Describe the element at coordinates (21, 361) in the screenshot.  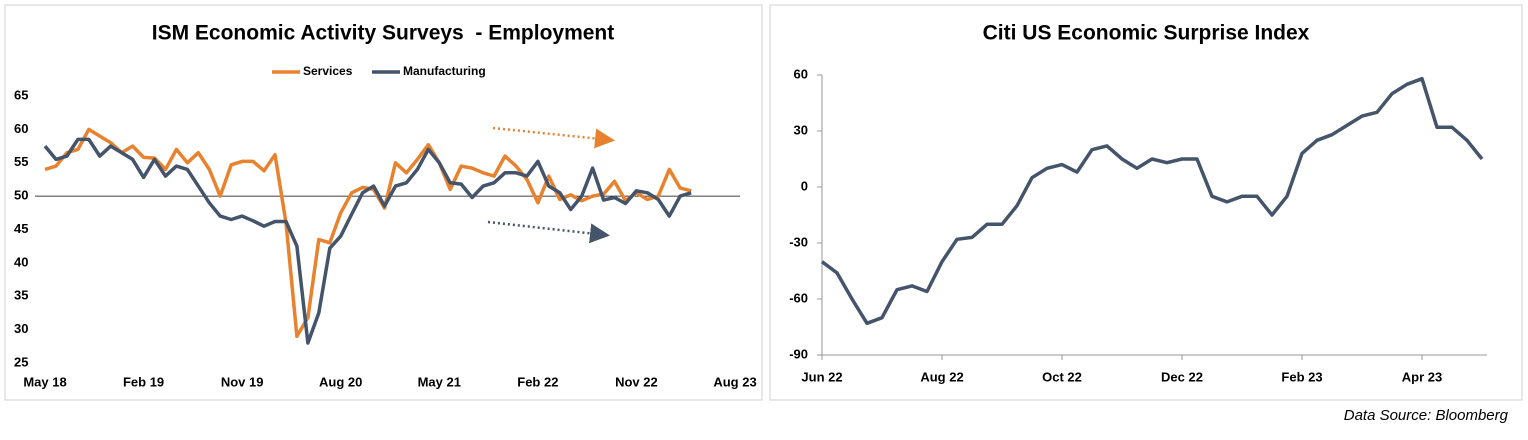
I see `y-tick-label: 25` at that location.